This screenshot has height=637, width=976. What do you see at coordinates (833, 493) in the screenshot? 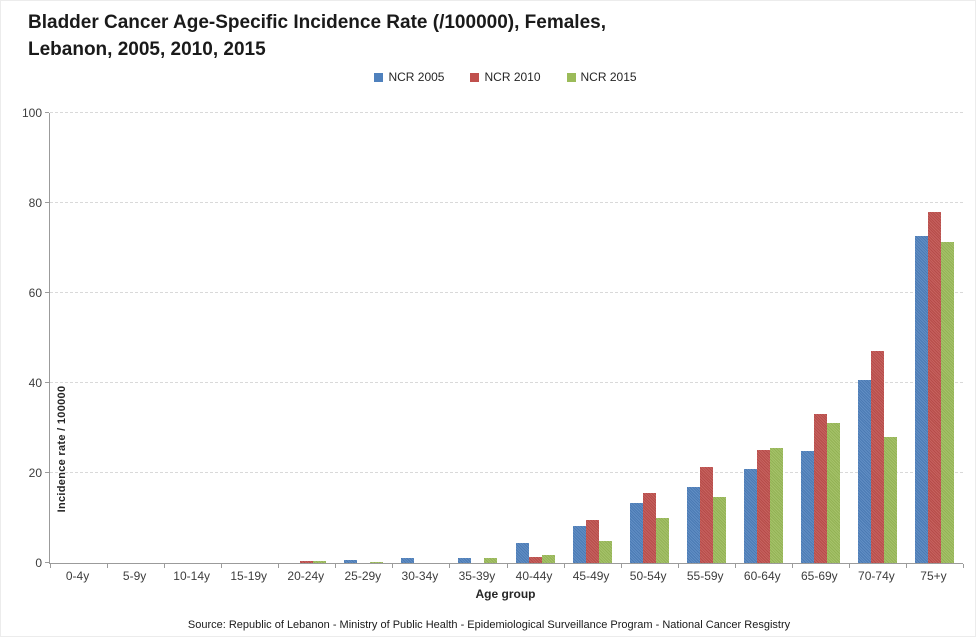
I see `bar-ncr-2015-65-69y` at bounding box center [833, 493].